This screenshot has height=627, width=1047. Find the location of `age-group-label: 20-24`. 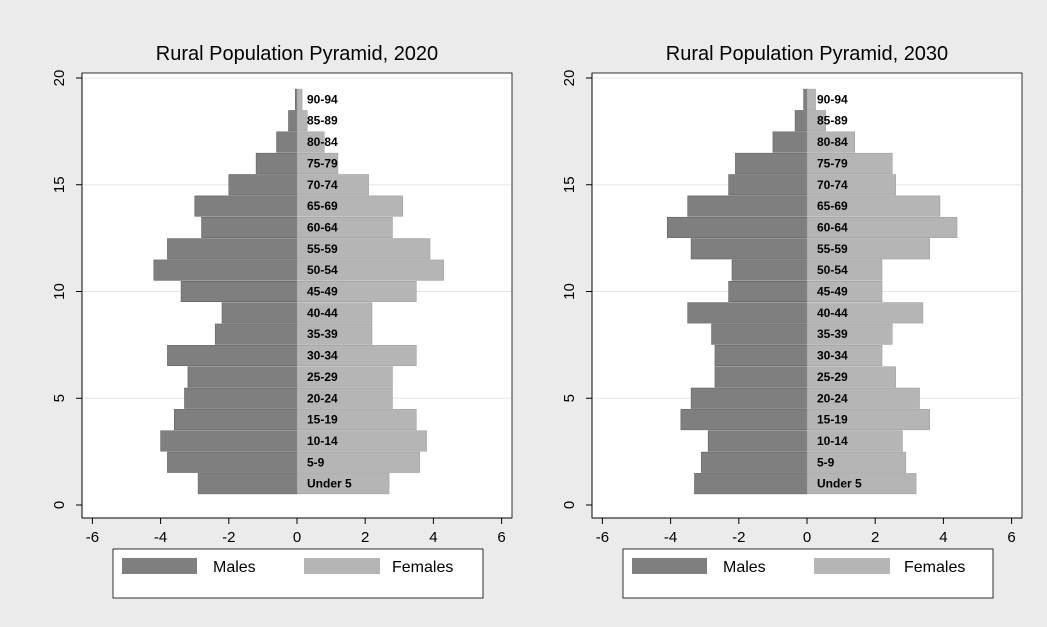

age-group-label: 20-24 is located at coordinates (322, 398).